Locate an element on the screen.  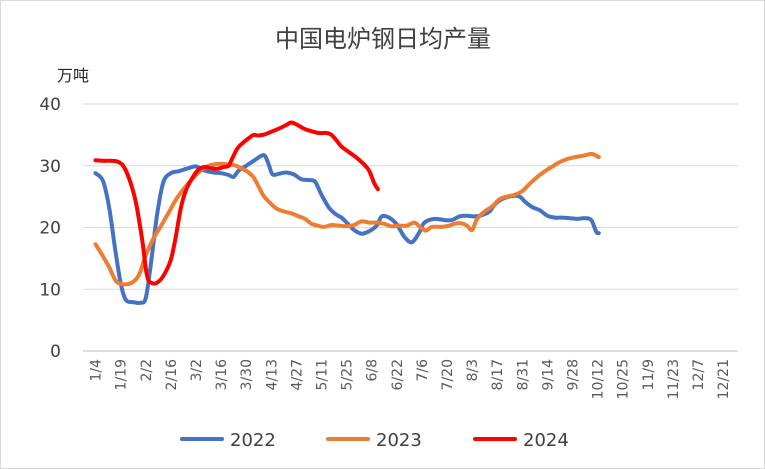
y-axis-unit: 万吨 is located at coordinates (73, 75).